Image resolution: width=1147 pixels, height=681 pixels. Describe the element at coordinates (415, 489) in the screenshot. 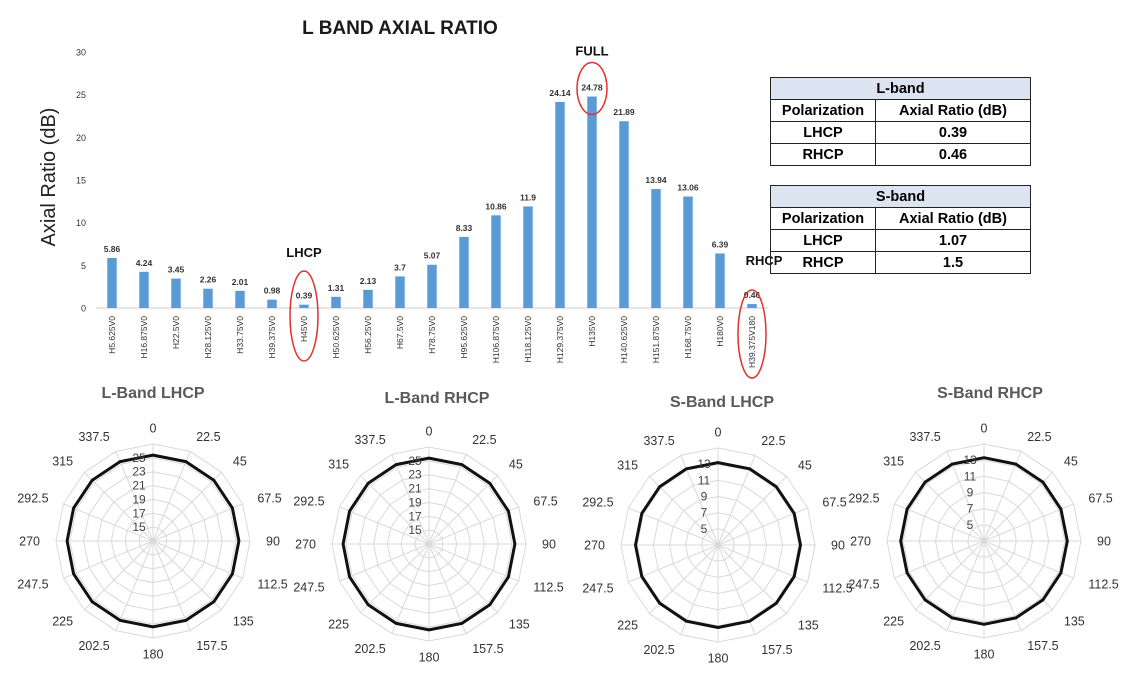

I see `radar-r-tick-label: 21` at that location.